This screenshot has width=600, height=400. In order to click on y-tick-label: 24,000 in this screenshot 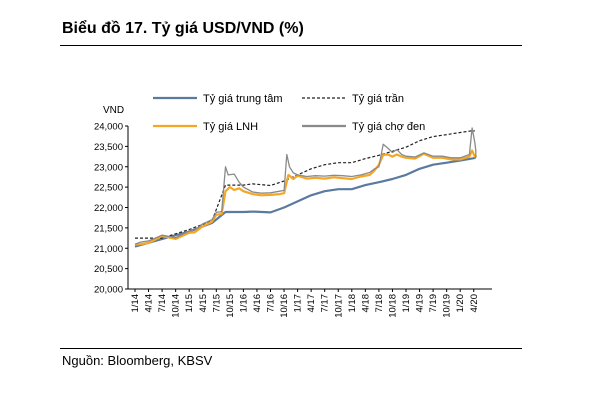, I will do `click(108, 127)`.